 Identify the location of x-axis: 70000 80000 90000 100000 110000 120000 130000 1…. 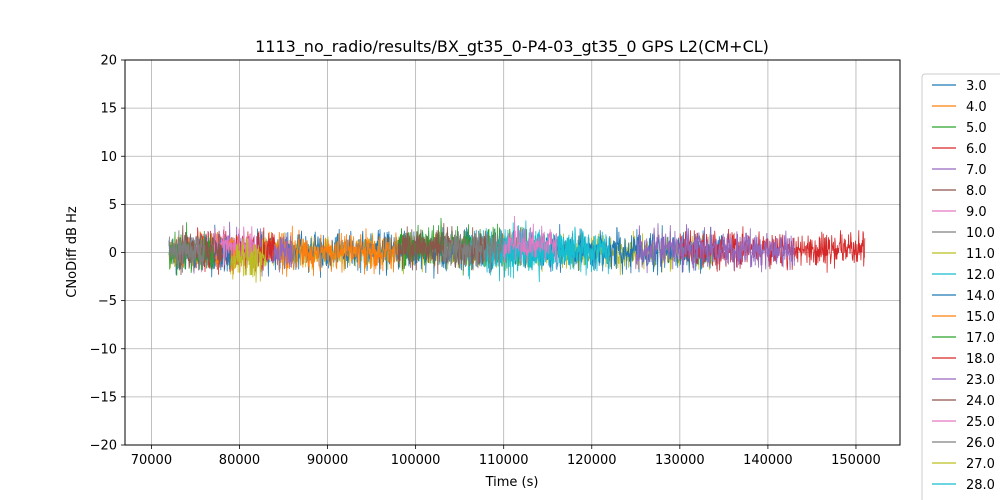
(506, 456).